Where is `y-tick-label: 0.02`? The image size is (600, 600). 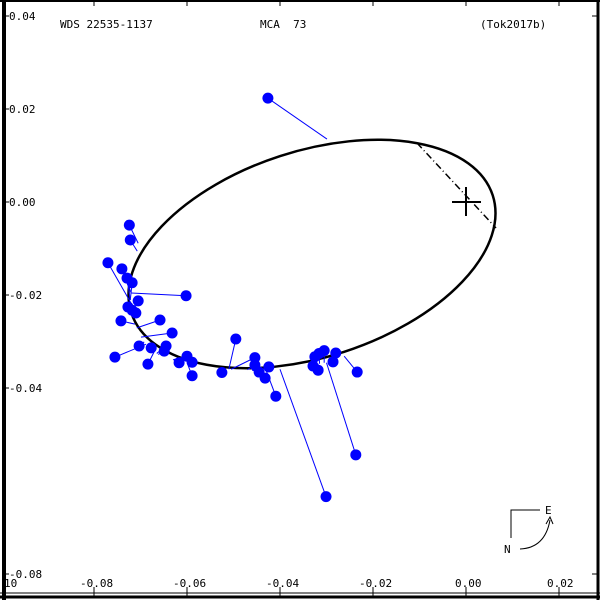 y-tick-label: 0.02 is located at coordinates (22, 109).